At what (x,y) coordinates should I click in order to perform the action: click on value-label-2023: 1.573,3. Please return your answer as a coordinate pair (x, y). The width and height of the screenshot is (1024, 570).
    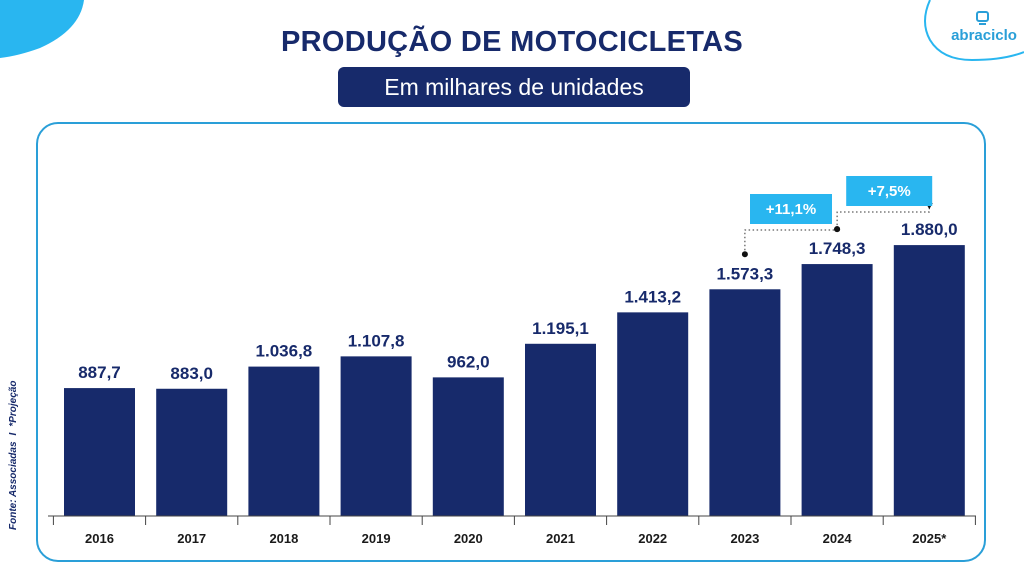
    Looking at the image, I should click on (745, 273).